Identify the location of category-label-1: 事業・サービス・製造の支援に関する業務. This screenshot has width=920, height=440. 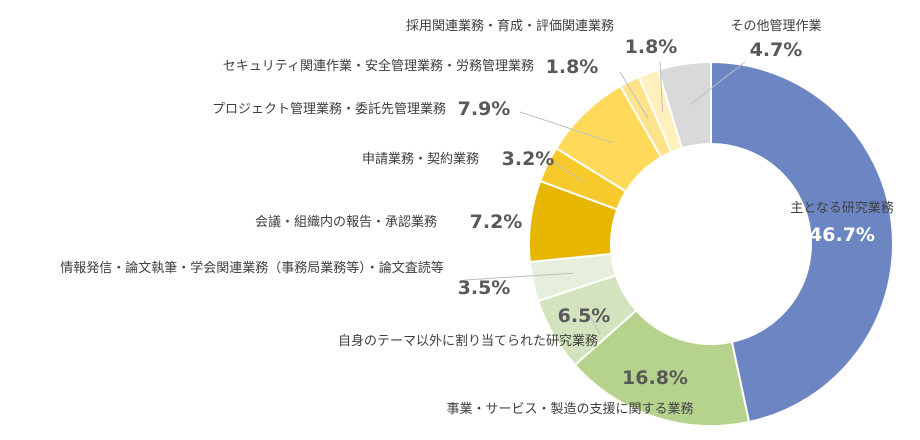
(569, 409).